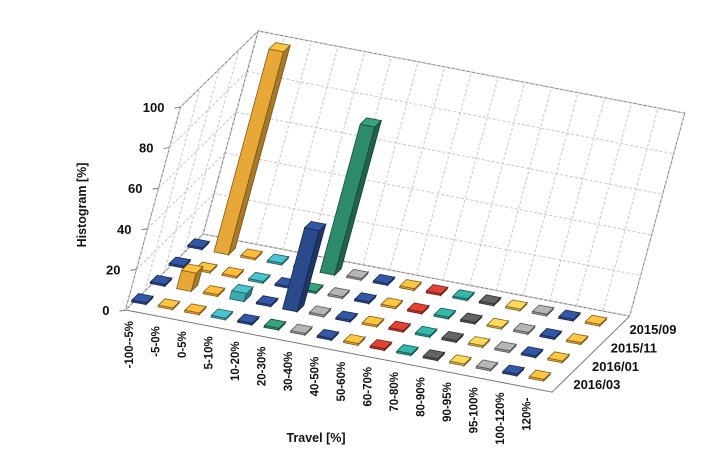  What do you see at coordinates (527, 413) in the screenshot?
I see `category-label: 120%-` at bounding box center [527, 413].